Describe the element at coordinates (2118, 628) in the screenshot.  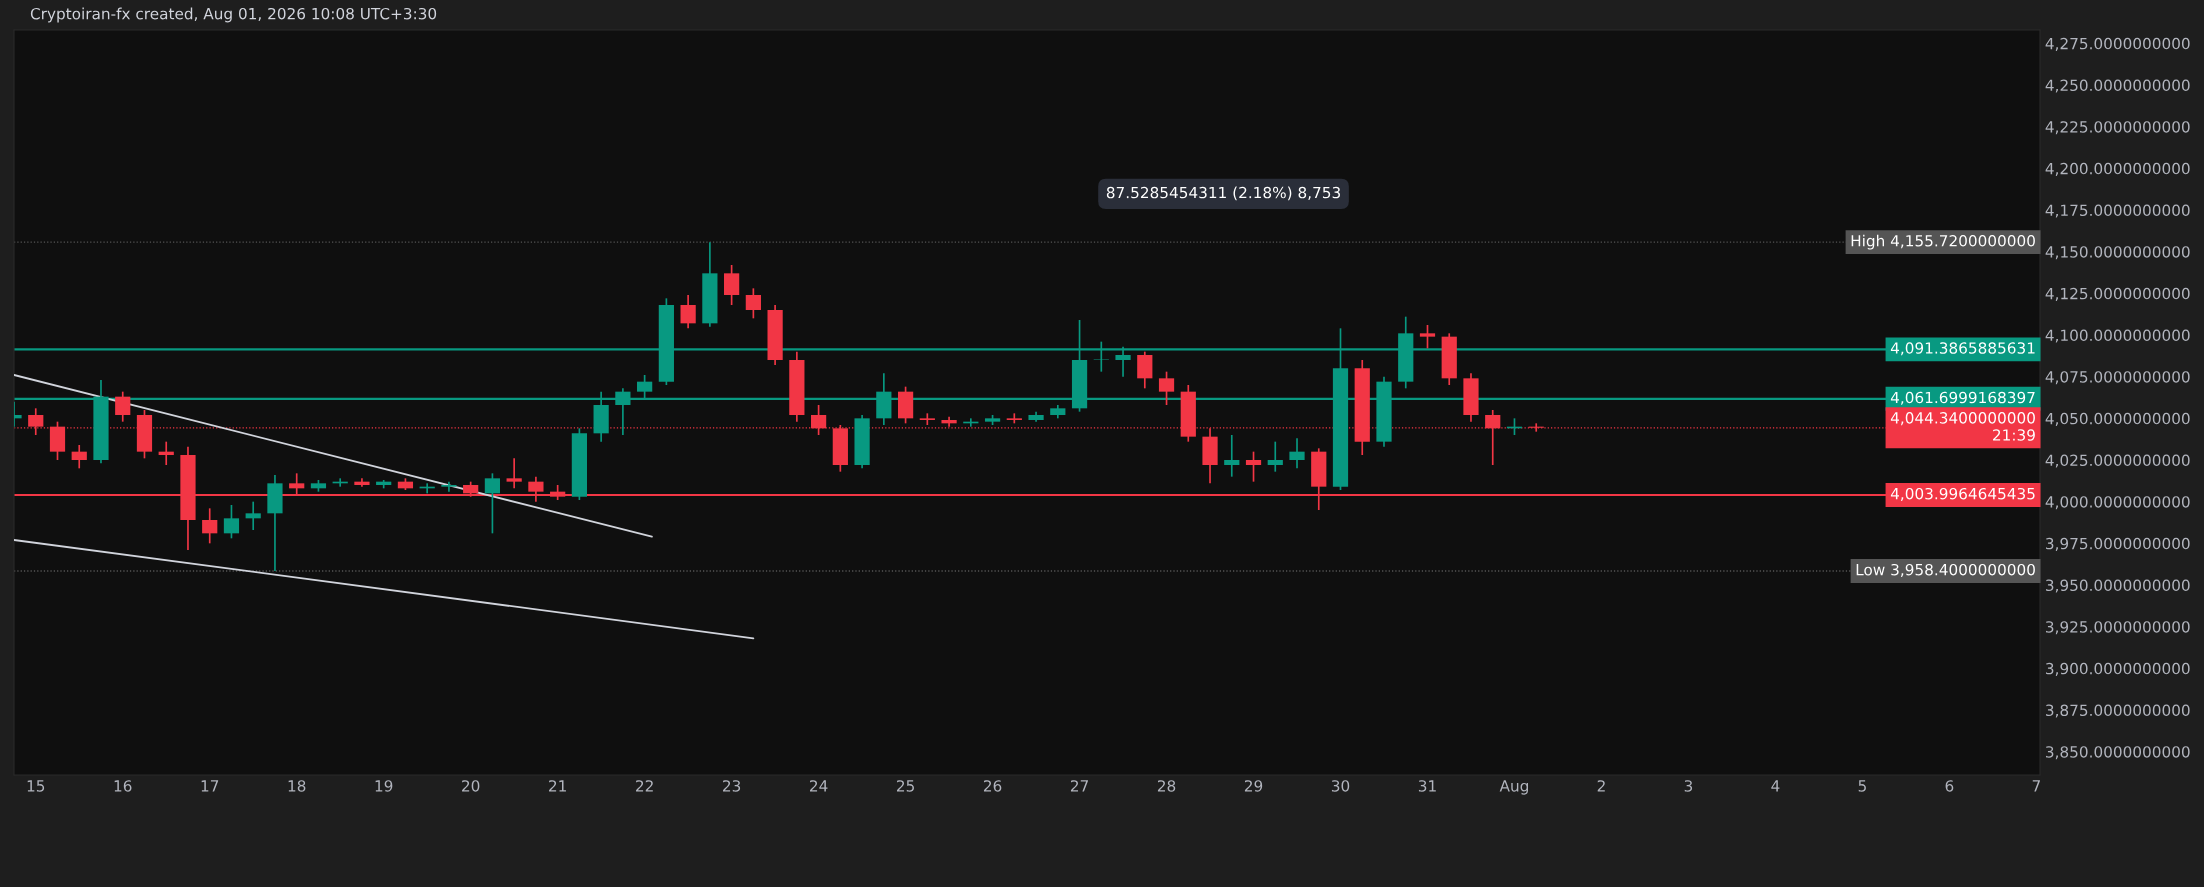
I see `y-tick-label: 3,925.0000000000` at that location.